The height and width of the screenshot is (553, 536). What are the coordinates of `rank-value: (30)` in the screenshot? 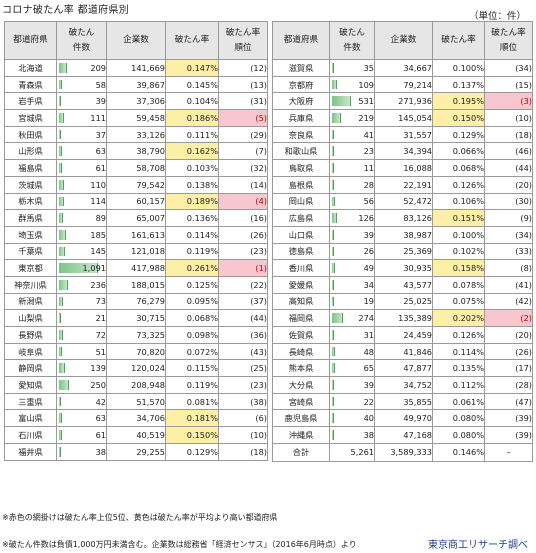 It's located at (523, 201).